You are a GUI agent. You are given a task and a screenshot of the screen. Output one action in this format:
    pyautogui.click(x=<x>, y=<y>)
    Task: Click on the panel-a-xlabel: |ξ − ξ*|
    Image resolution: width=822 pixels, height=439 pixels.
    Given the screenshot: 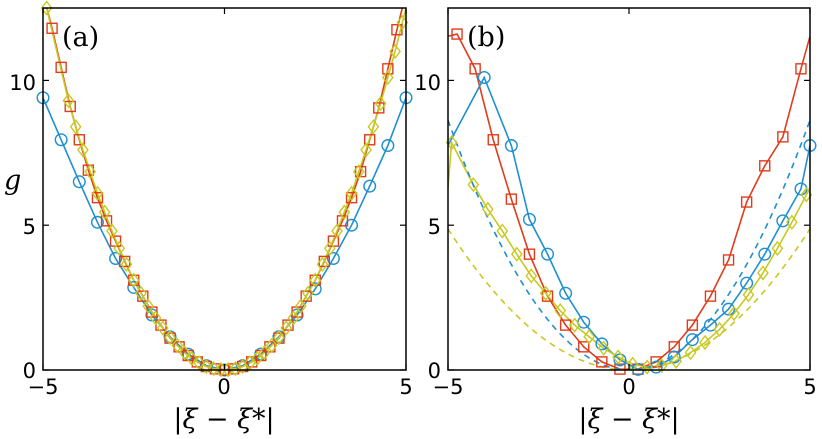 What is the action you would take?
    pyautogui.click(x=223, y=419)
    